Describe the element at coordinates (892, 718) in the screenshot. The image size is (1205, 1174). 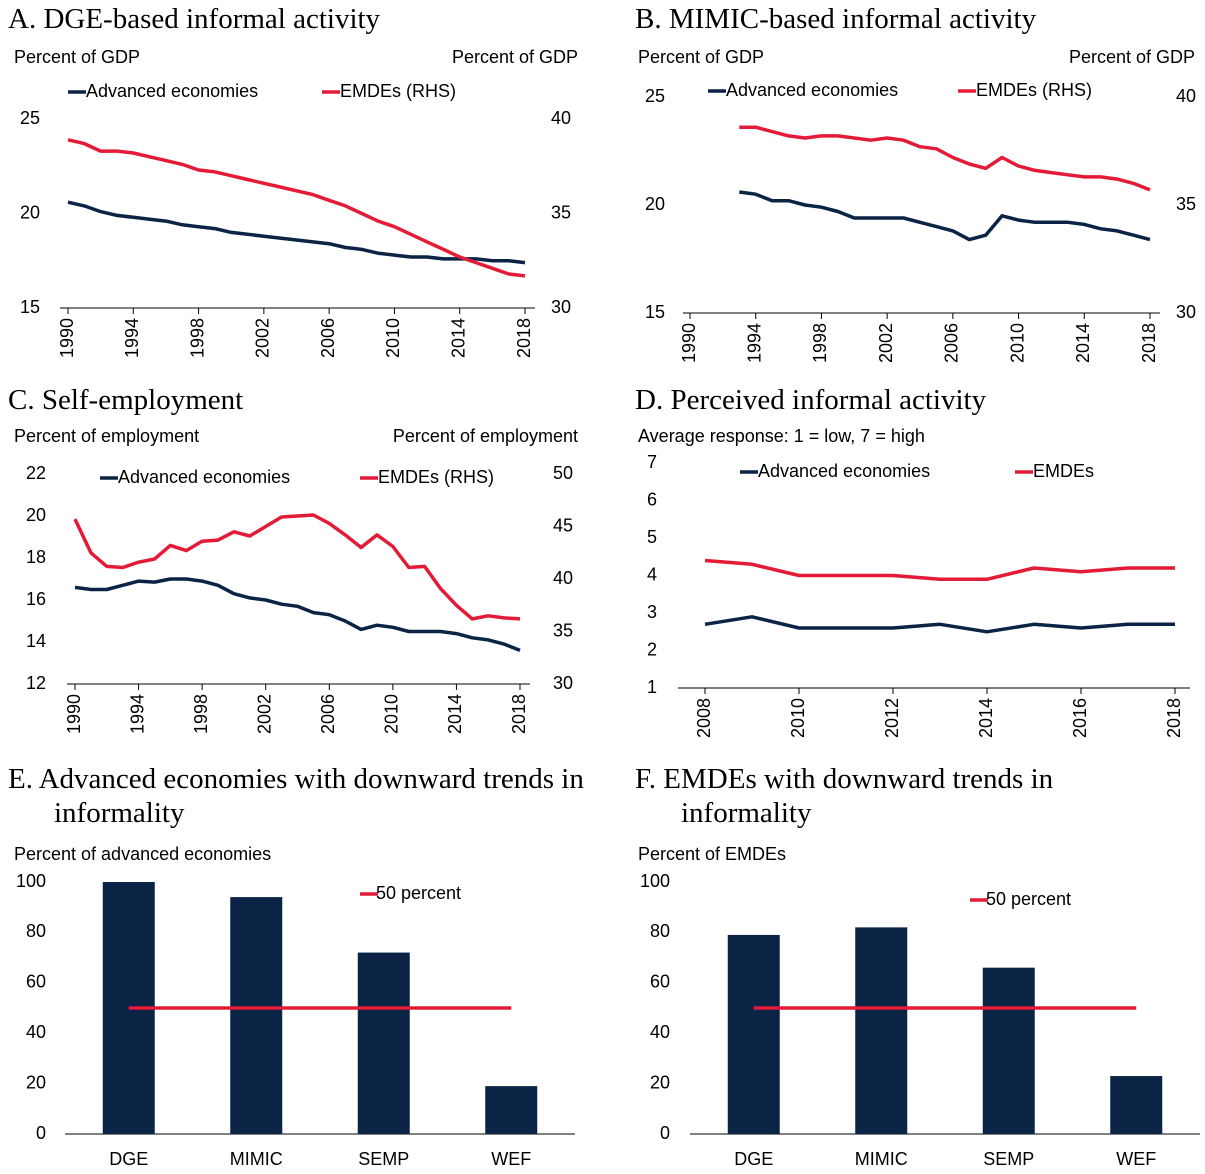
I see `x-tick-label: 2012` at that location.